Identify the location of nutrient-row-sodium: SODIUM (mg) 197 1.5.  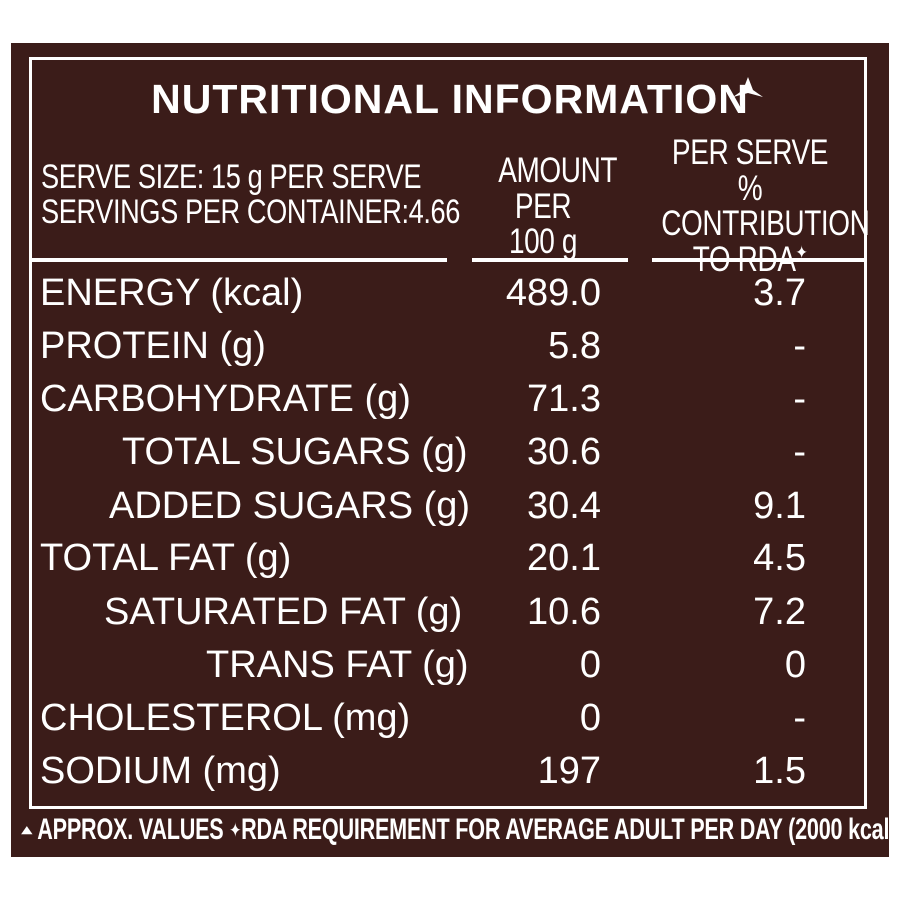
(450, 771).